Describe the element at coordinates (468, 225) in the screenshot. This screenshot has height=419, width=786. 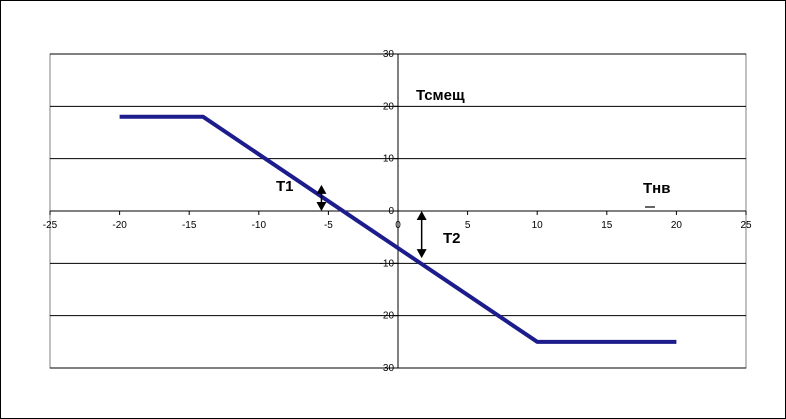
I see `x-tick-label: 5` at that location.